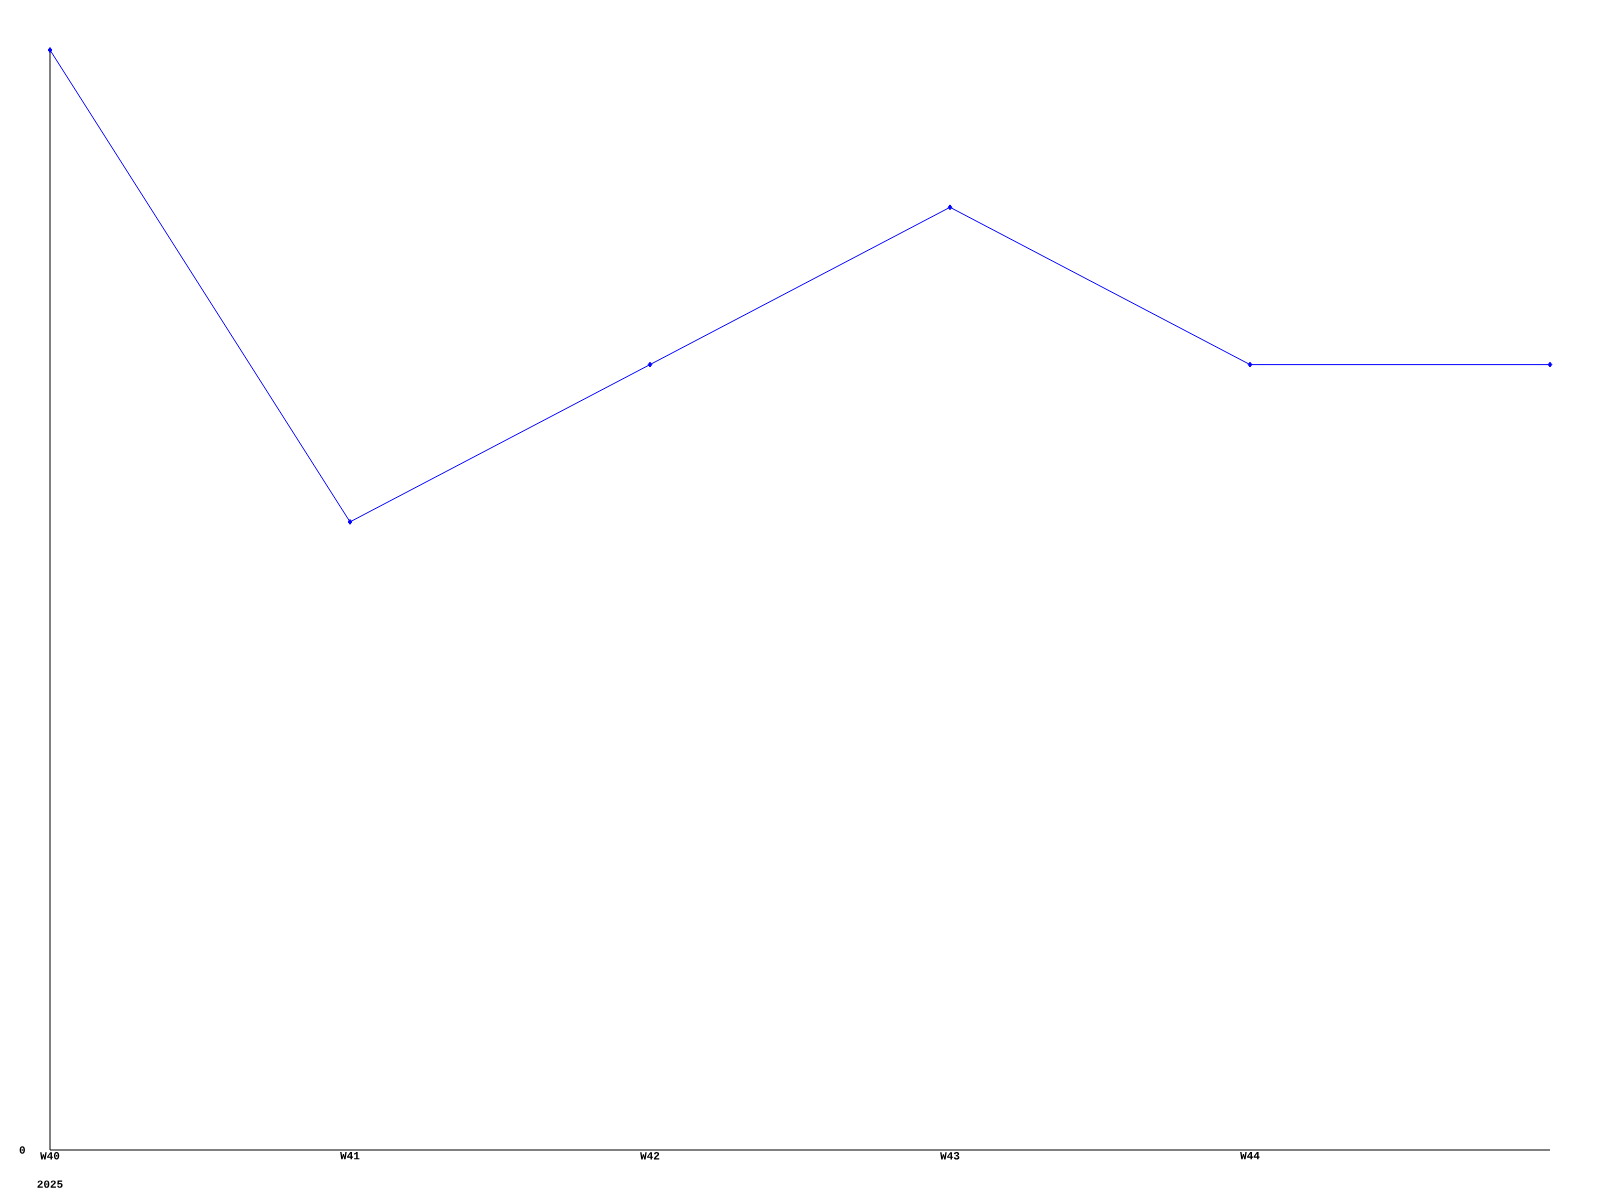 This screenshot has height=1200, width=1600. Describe the element at coordinates (650, 1156) in the screenshot. I see `x-tick-label: W42` at that location.